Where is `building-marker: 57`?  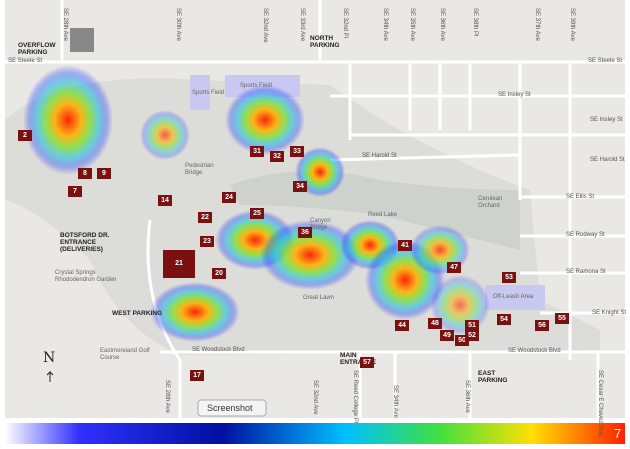
building-marker: 57 is located at coordinates (367, 362).